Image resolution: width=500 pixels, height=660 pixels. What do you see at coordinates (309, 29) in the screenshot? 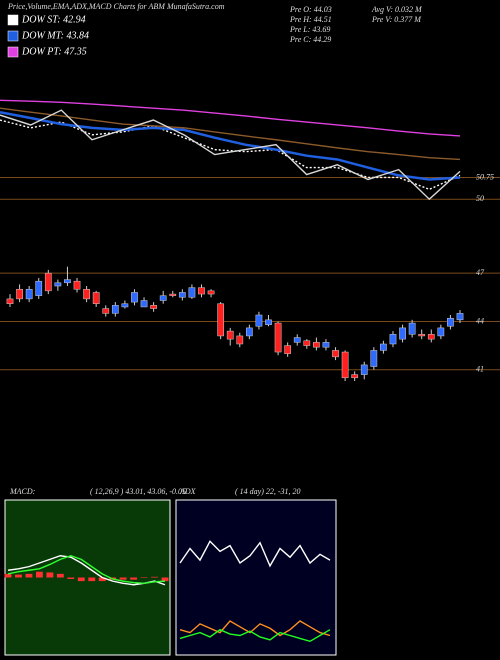
I see `stat: Pre L: 43.69` at bounding box center [309, 29].